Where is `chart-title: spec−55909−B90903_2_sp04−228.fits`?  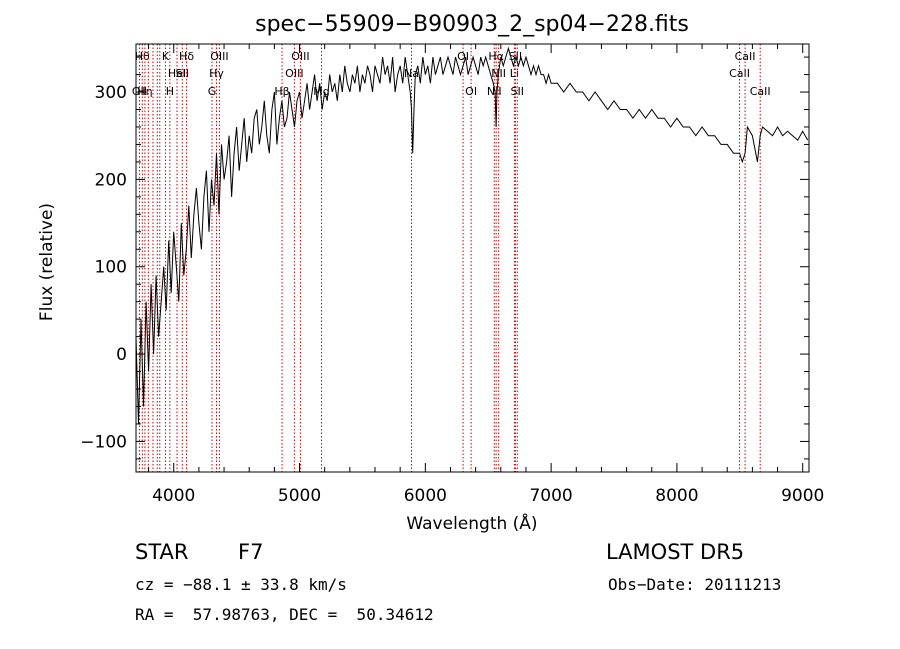
chart-title: spec−55909−B90903_2_sp04−228.fits is located at coordinates (472, 24).